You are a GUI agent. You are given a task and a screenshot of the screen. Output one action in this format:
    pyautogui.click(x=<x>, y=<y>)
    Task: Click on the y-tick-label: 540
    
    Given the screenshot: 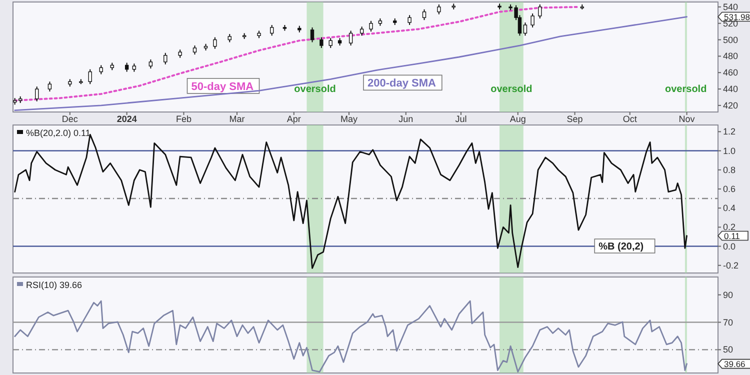 What is the action you would take?
    pyautogui.click(x=730, y=7)
    